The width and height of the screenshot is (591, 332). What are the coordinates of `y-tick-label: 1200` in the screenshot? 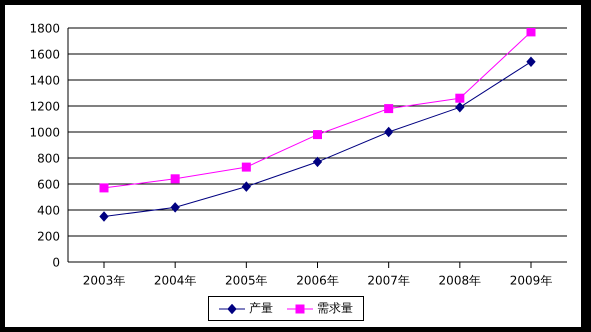 It's located at (44, 106).